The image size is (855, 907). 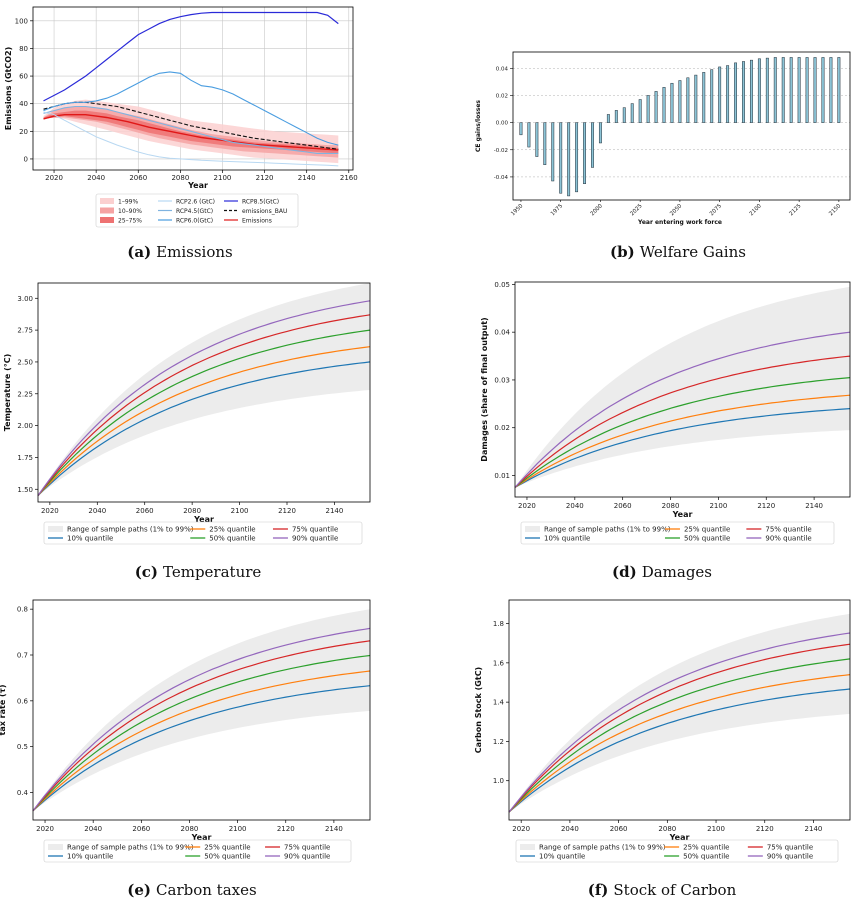 What do you see at coordinates (502, 380) in the screenshot?
I see `y-tick-label: 0.03` at bounding box center [502, 380].